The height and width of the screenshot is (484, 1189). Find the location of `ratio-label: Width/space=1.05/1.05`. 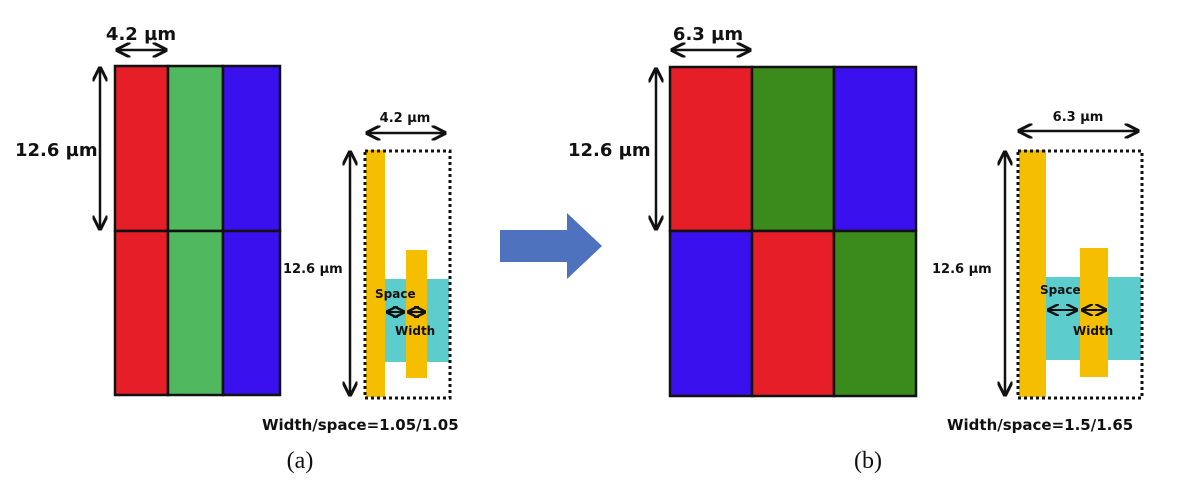

ratio-label: Width/space=1.05/1.05 is located at coordinates (360, 425).